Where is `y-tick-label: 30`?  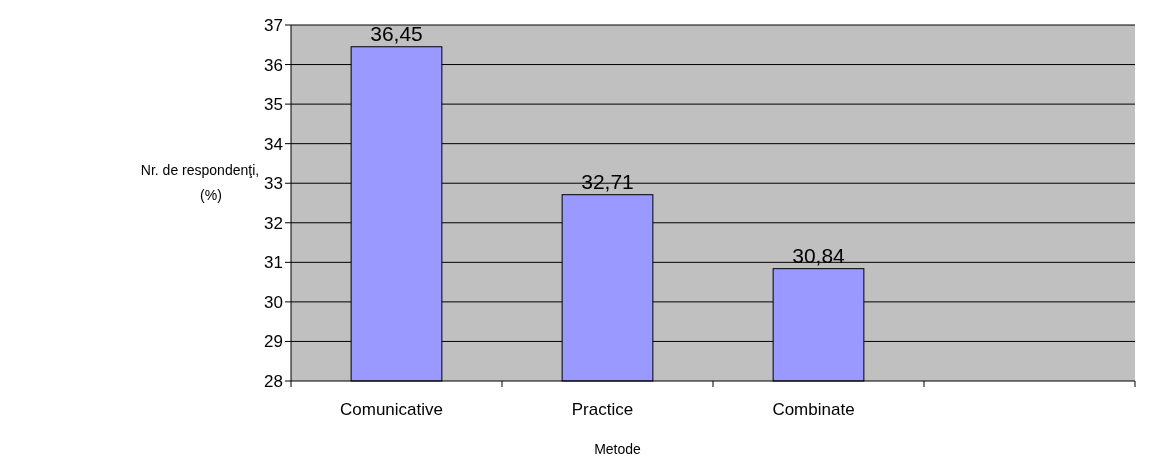
y-tick-label: 30 is located at coordinates (273, 302).